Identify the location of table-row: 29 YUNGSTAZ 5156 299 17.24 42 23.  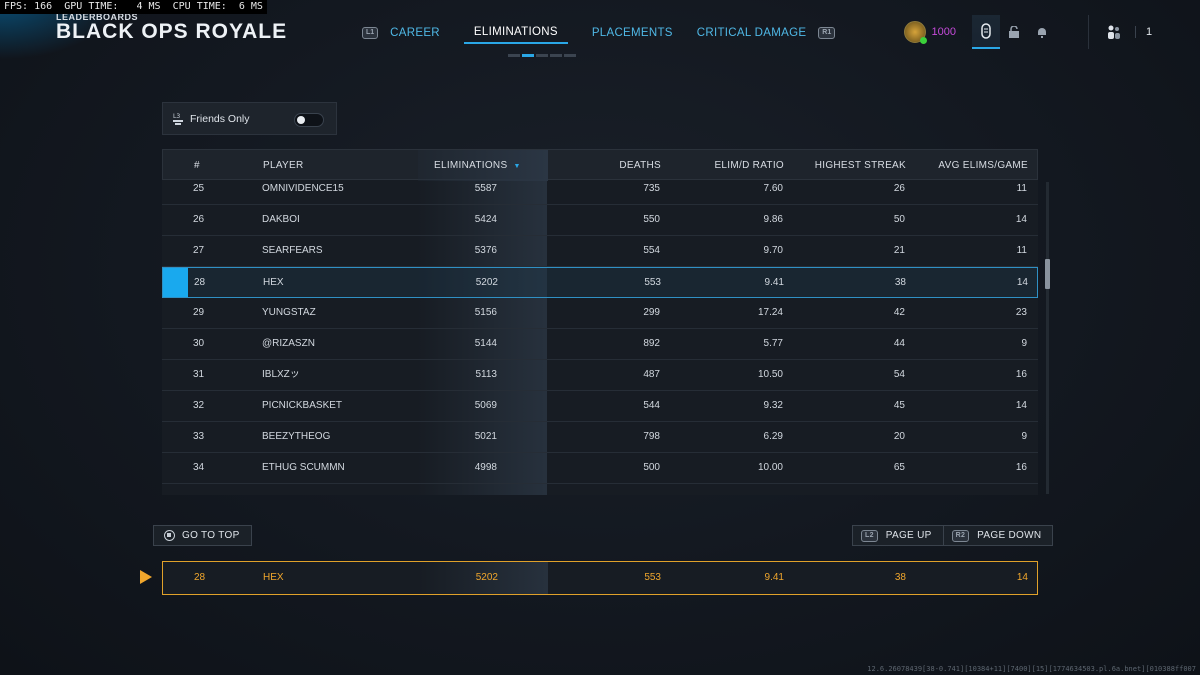
(600, 313).